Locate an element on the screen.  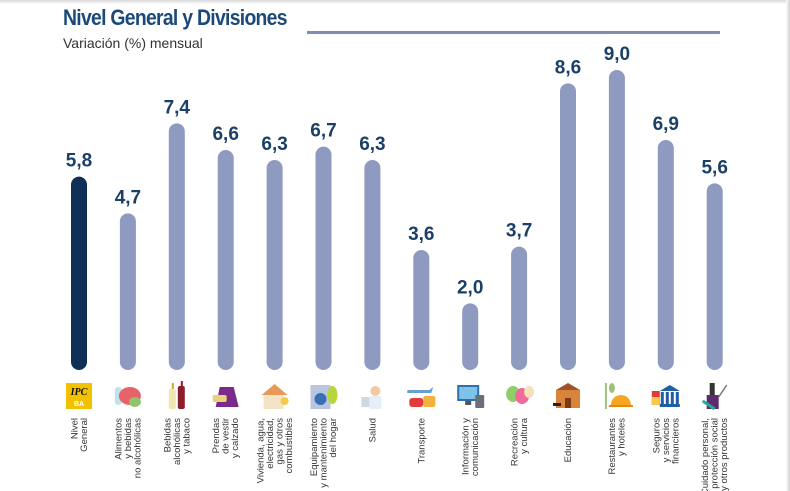
category-label-line: y mantenimiento is located at coordinates (324, 453).